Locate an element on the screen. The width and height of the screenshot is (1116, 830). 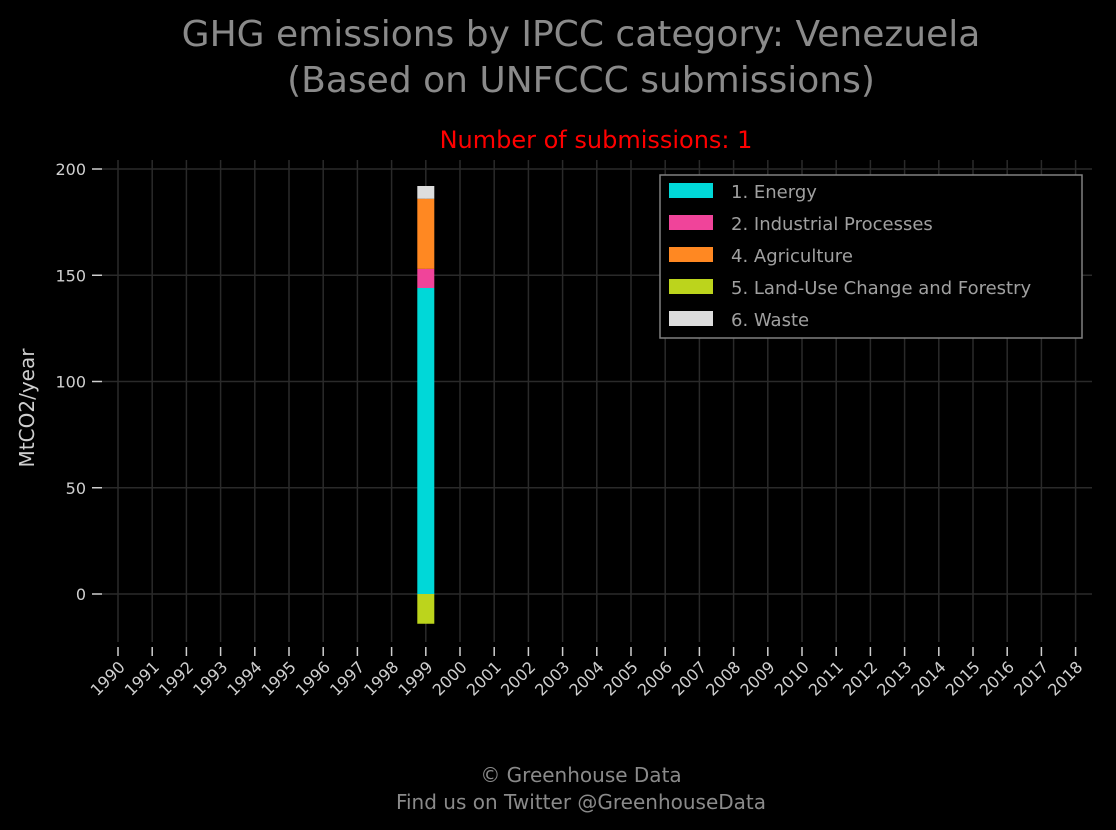
x-tick-label: 2004 is located at coordinates (586, 678).